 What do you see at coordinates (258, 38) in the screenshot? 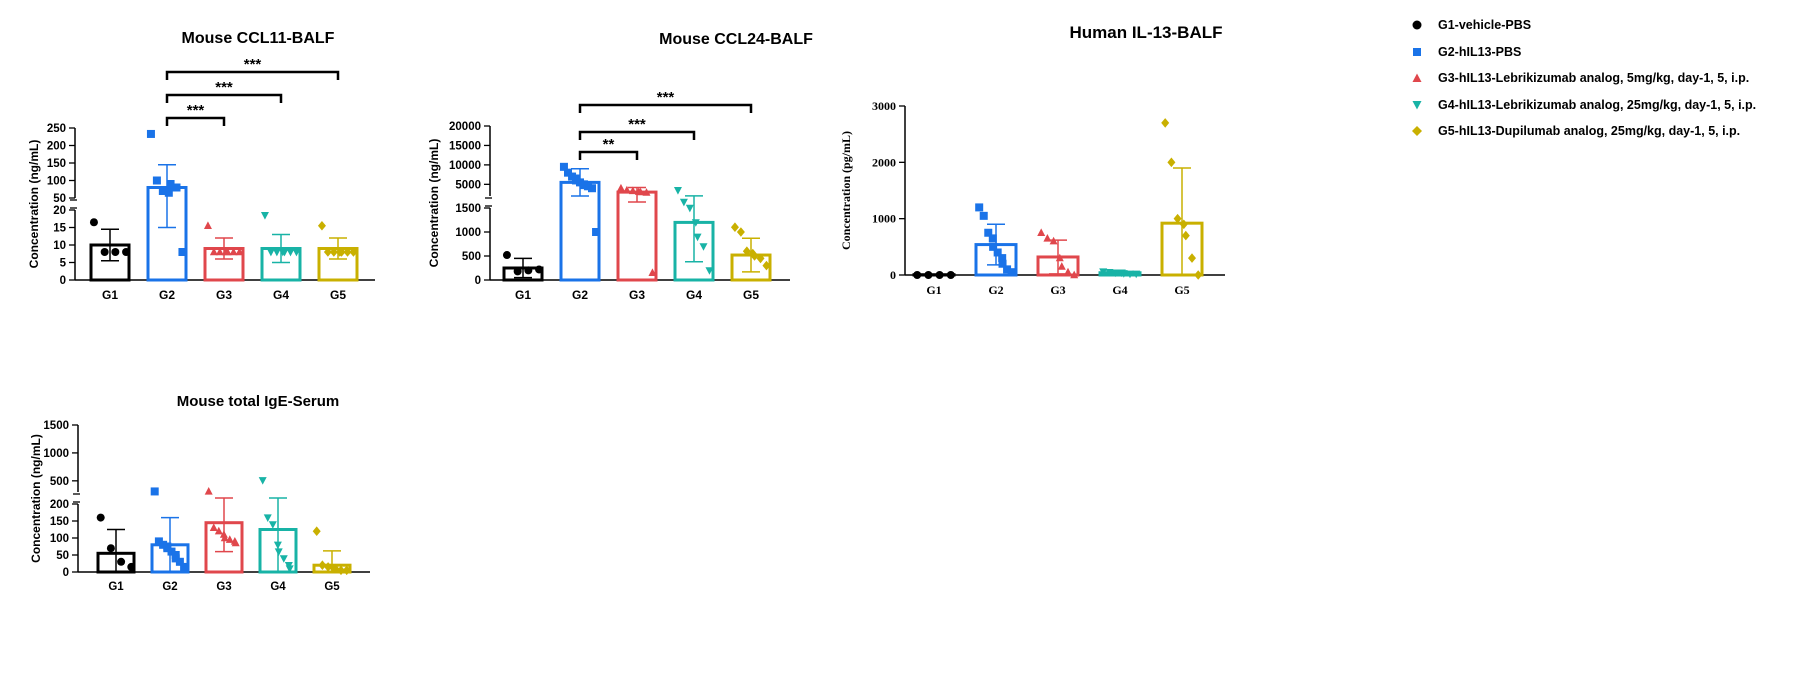
I see `chart-title-ccl11: Mouse CCL11-BALF` at bounding box center [258, 38].